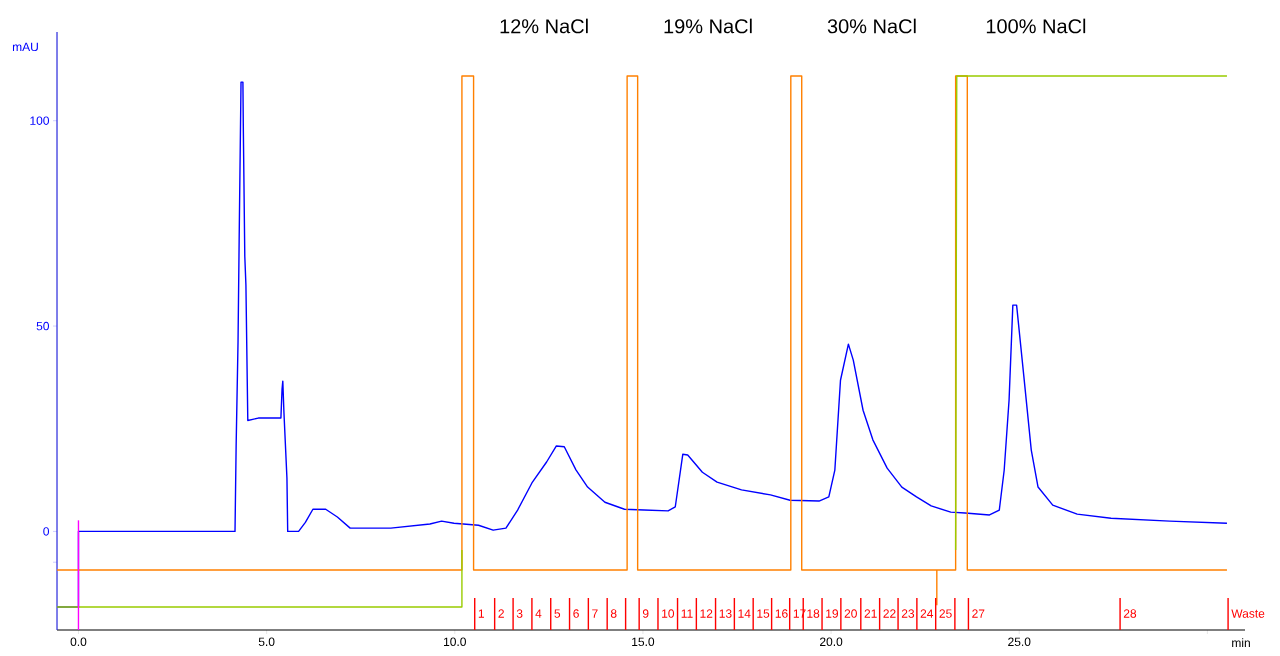  What do you see at coordinates (538, 613) in the screenshot?
I see `annotation: 4` at bounding box center [538, 613].